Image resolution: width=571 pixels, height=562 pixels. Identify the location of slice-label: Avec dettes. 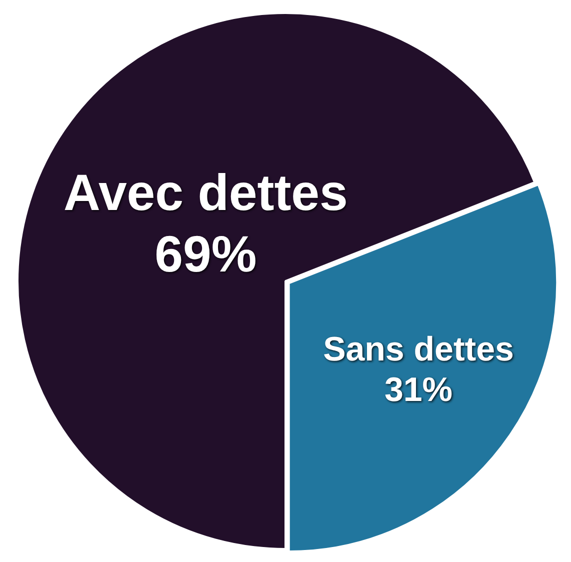
(205, 193).